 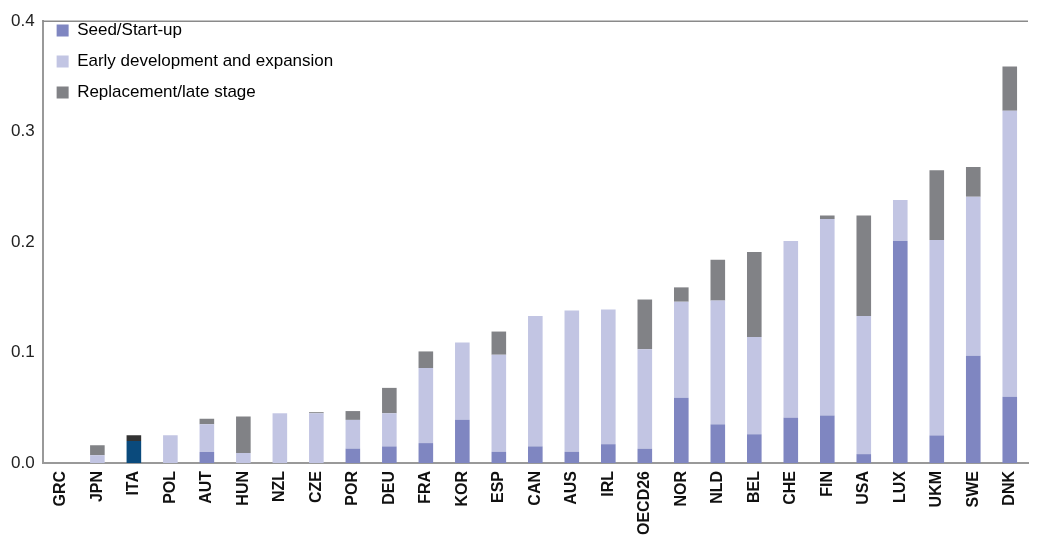 I want to click on x-tick-label: CZE, so click(x=315, y=486).